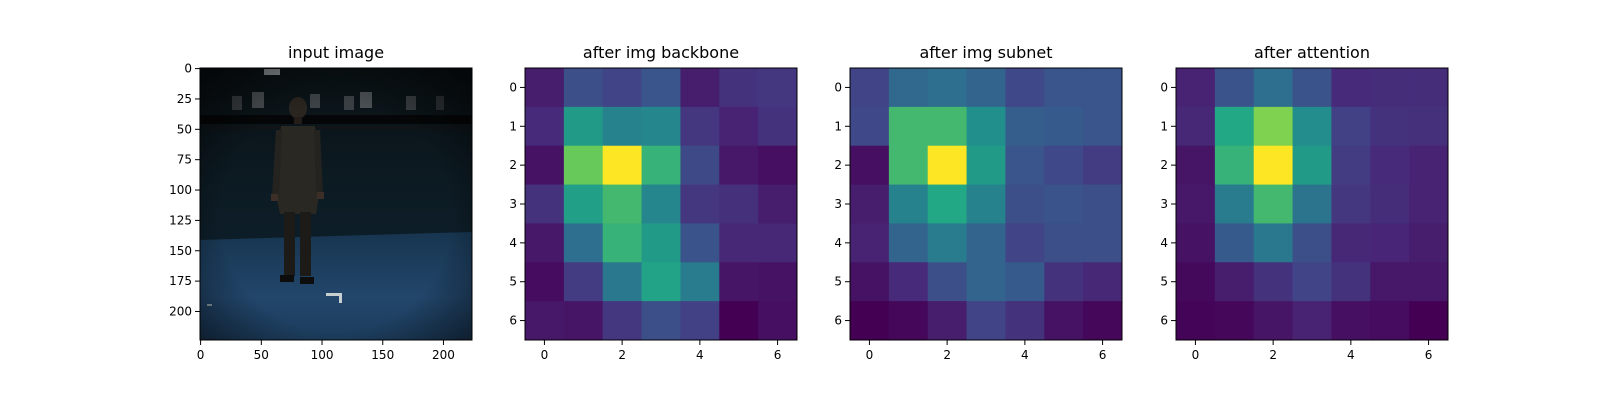  I want to click on y-tick-label: 50, so click(184, 129).